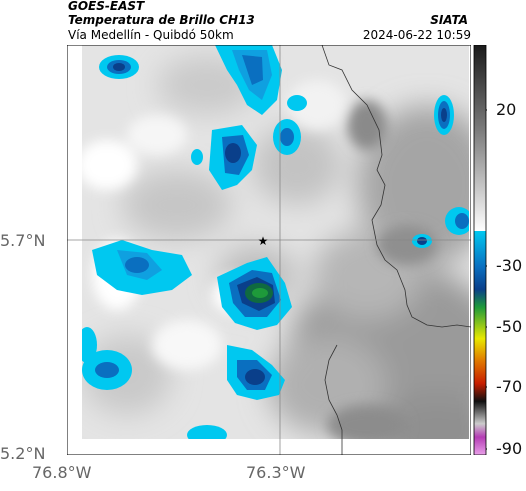 The image size is (526, 491). I want to click on cell-left, so click(142, 267).